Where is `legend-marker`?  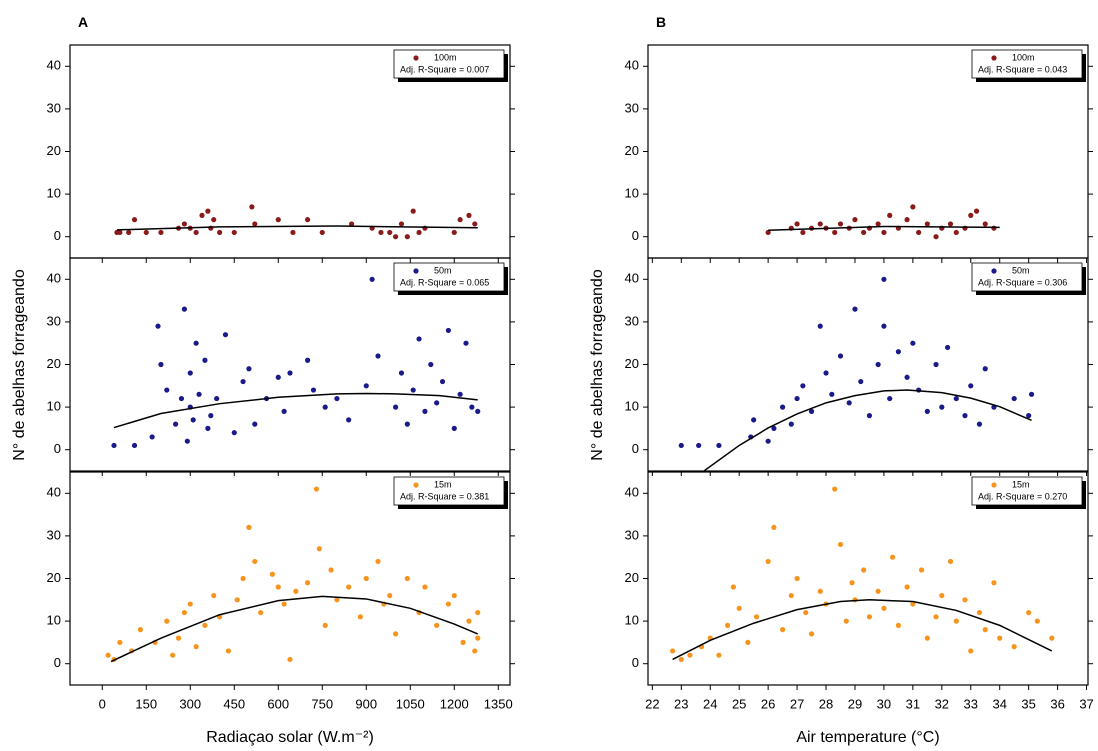 legend-marker is located at coordinates (994, 58).